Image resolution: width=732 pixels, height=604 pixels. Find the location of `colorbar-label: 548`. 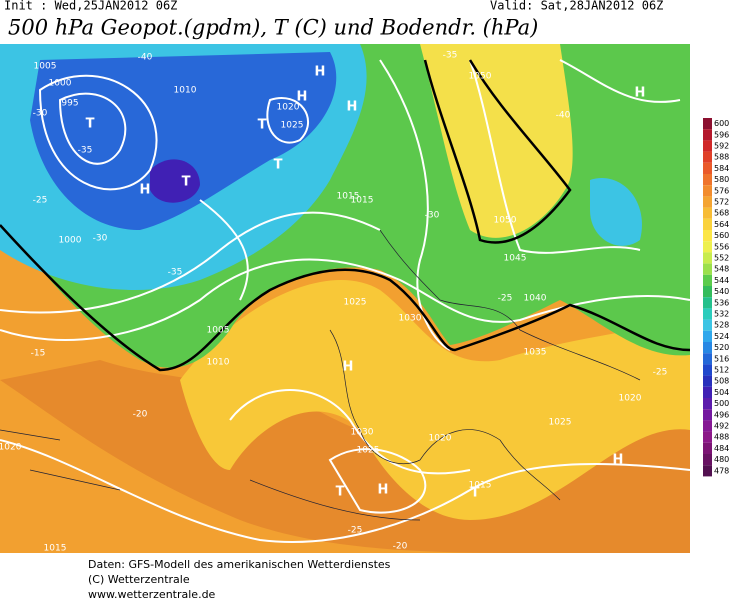

colorbar-label: 548 is located at coordinates (721, 269).